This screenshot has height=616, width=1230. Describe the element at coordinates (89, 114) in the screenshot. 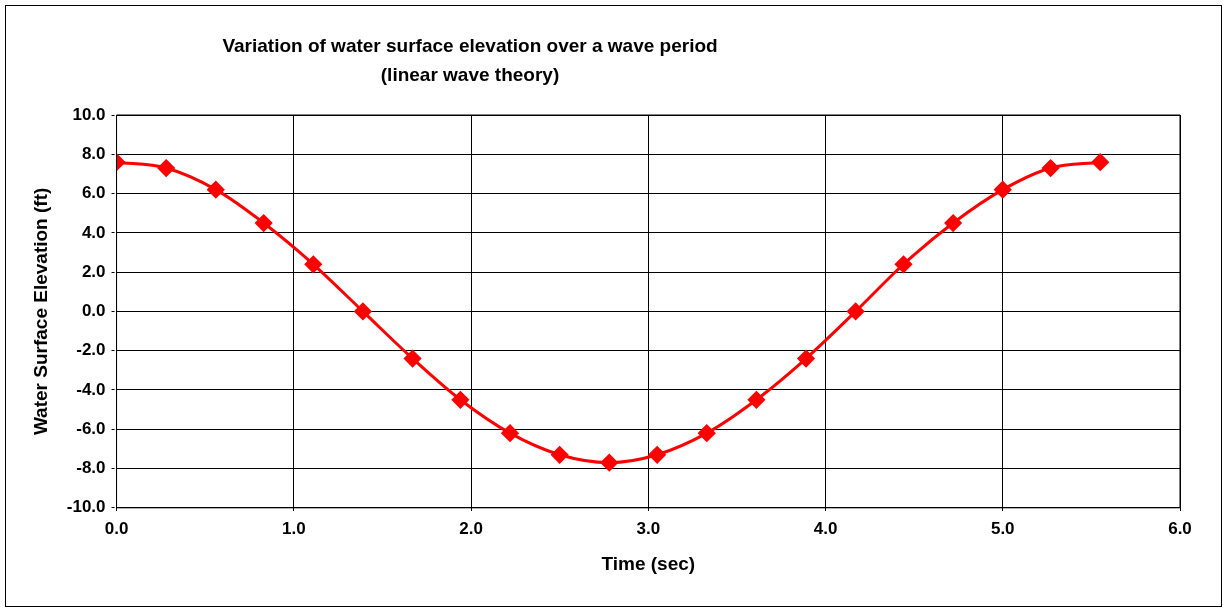

I see `y-tick-label: 10.0` at that location.